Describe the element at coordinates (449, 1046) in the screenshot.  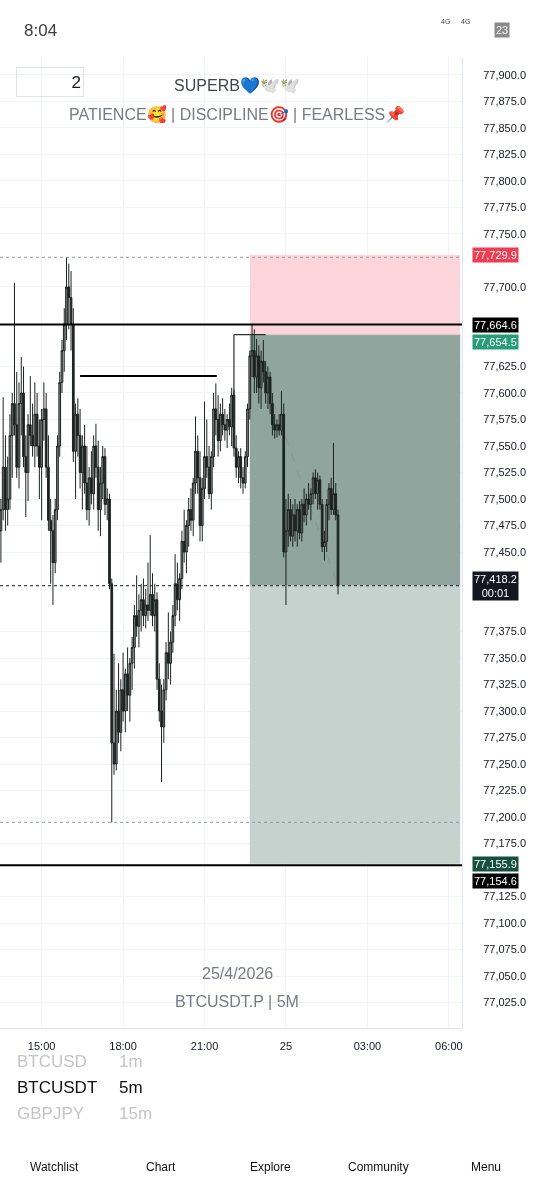
I see `x-tick-label: 06:00` at that location.